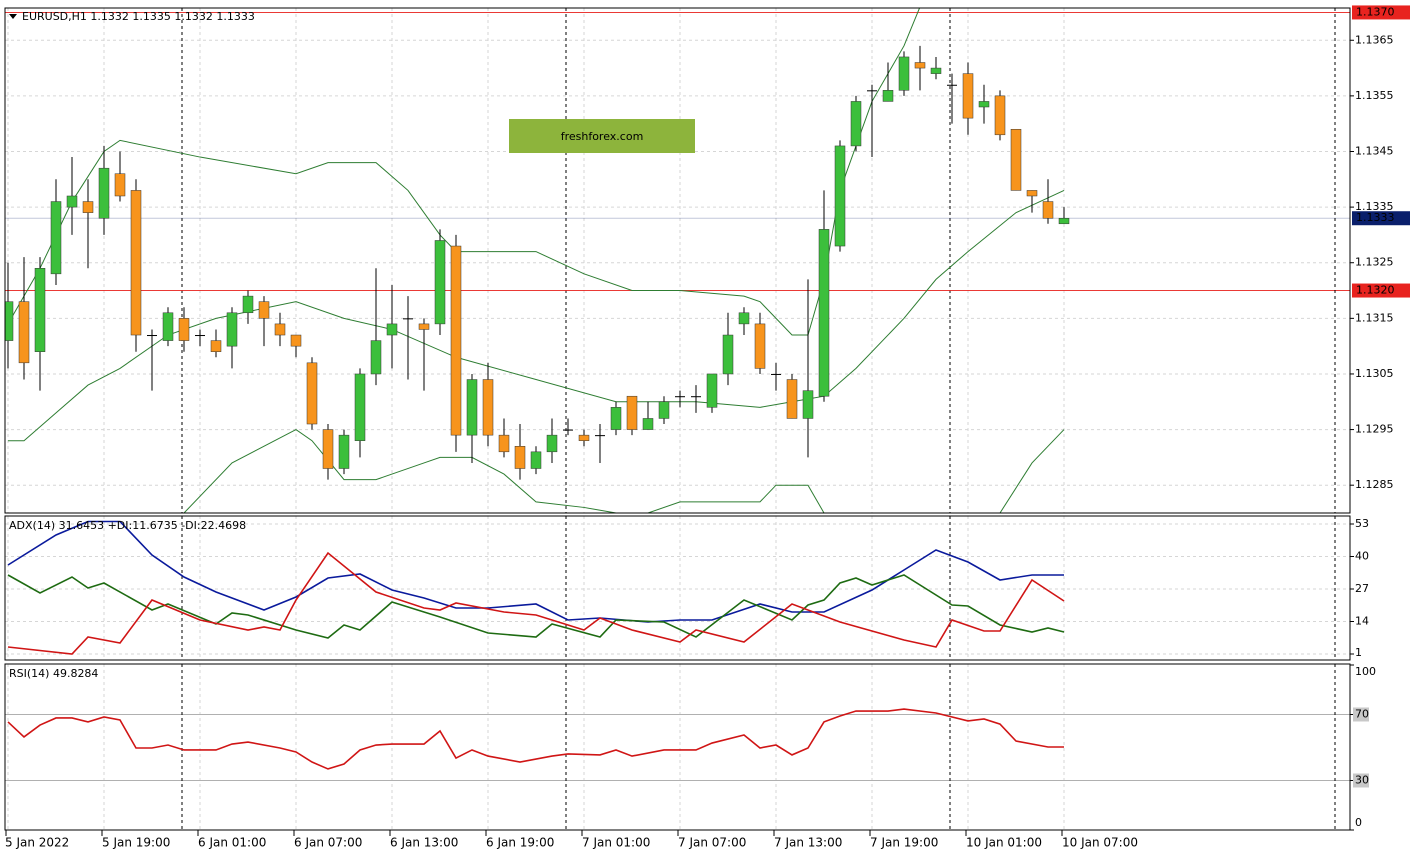  What do you see at coordinates (536, 606) in the screenshot?
I see `indicator-line` at bounding box center [536, 606].